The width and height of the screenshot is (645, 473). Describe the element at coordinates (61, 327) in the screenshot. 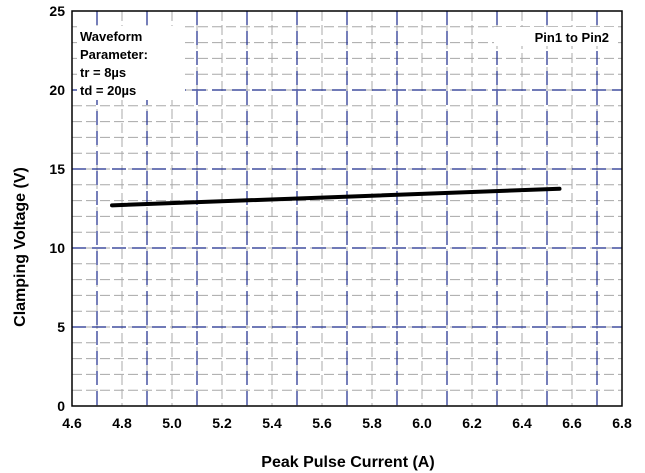

I see `y-tick-label: 5` at that location.